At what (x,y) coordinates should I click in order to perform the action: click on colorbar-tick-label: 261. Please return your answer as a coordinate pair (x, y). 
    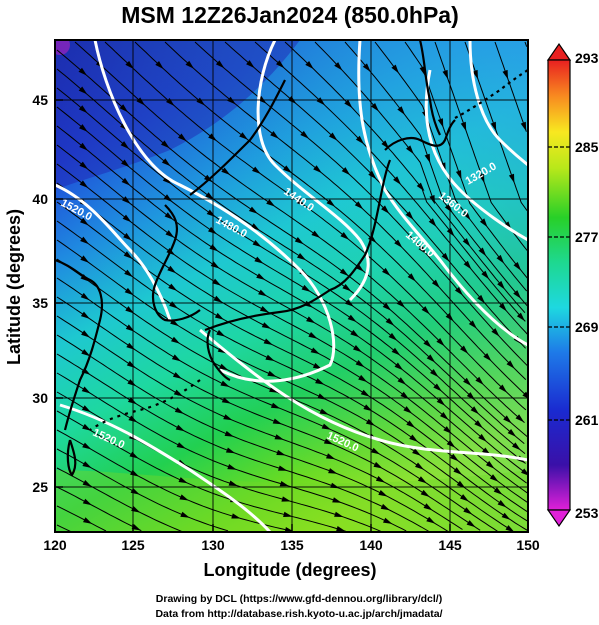
    Looking at the image, I should click on (587, 420).